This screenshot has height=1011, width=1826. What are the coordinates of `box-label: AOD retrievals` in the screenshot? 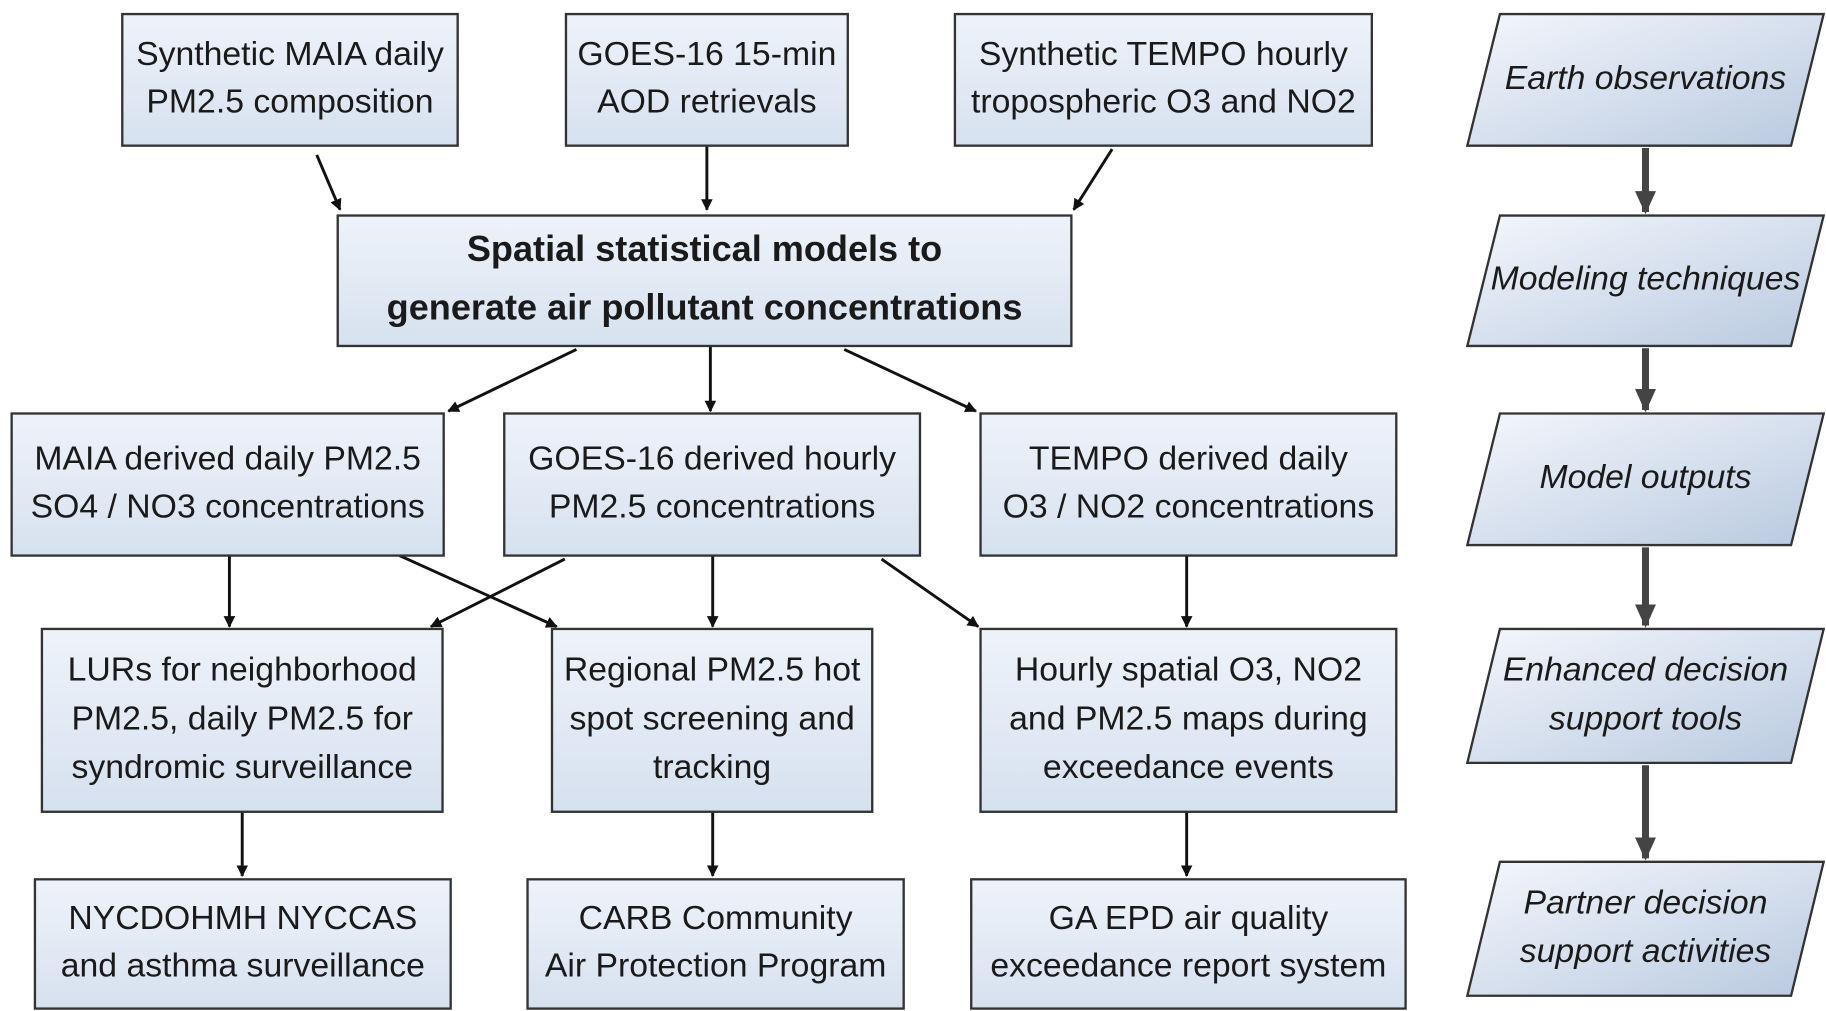 It's located at (707, 102).